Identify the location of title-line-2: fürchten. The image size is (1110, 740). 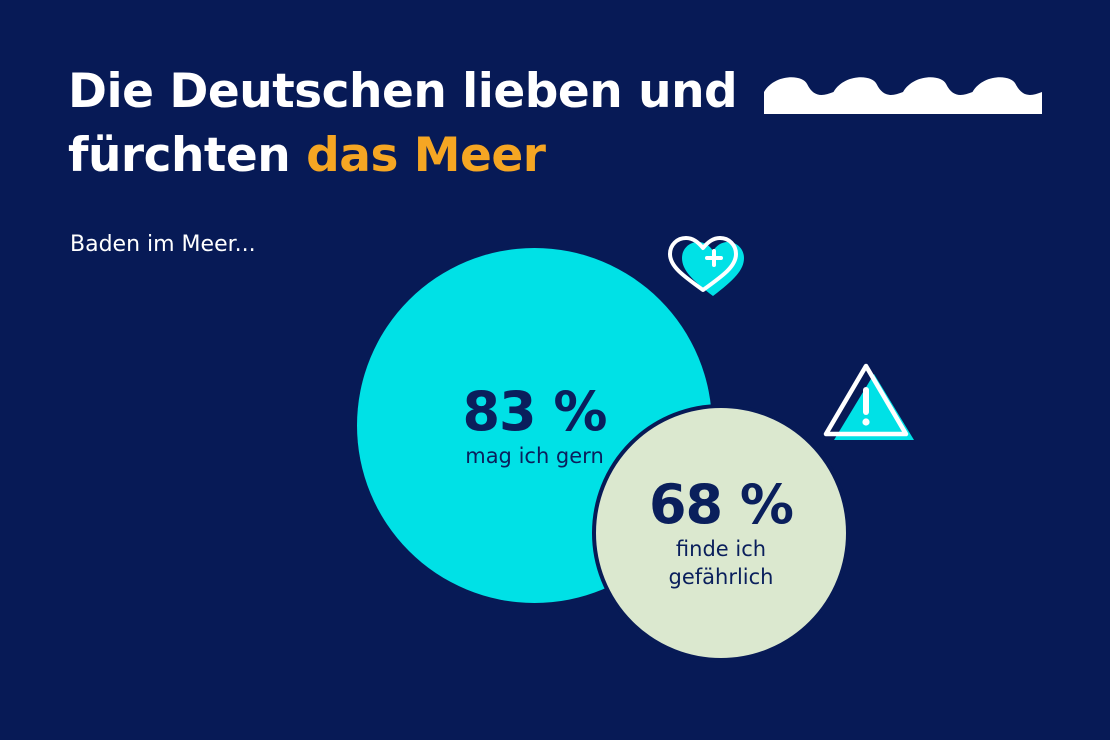
(187, 155).